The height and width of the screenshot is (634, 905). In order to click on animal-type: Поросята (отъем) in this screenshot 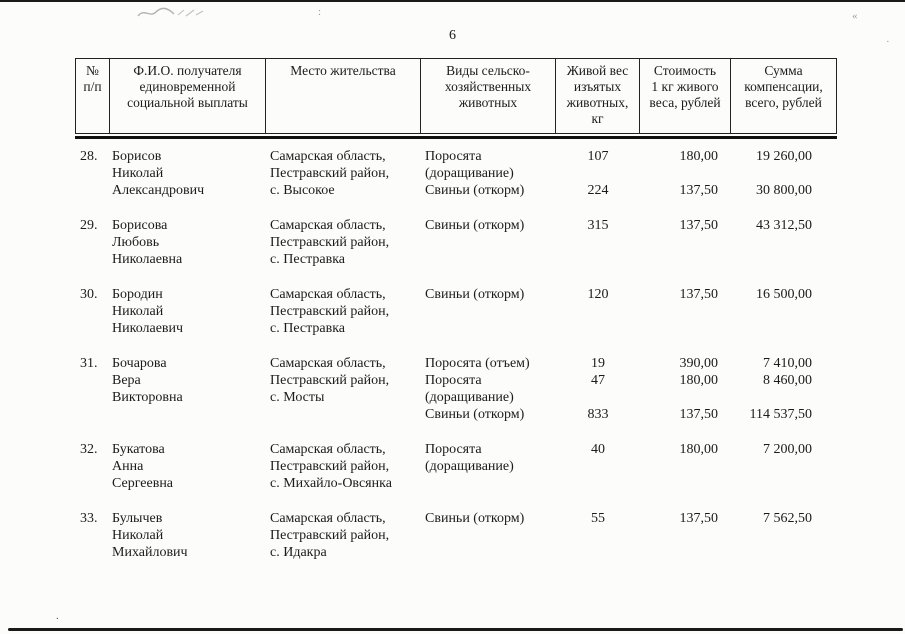, I will do `click(477, 363)`.